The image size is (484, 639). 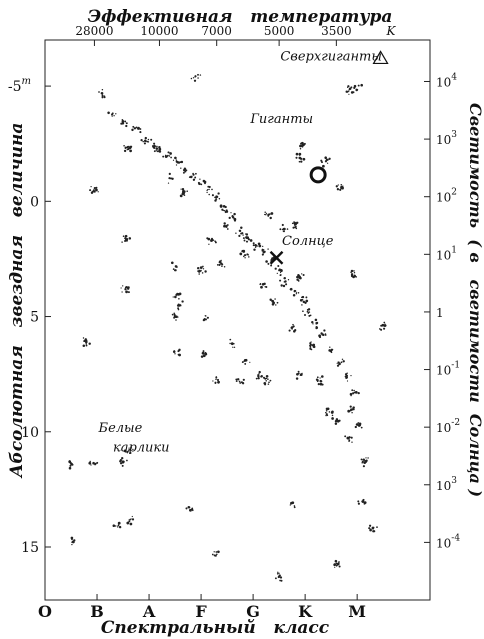 What do you see at coordinates (318, 175) in the screenshot?
I see `giant-ring-marker` at bounding box center [318, 175].